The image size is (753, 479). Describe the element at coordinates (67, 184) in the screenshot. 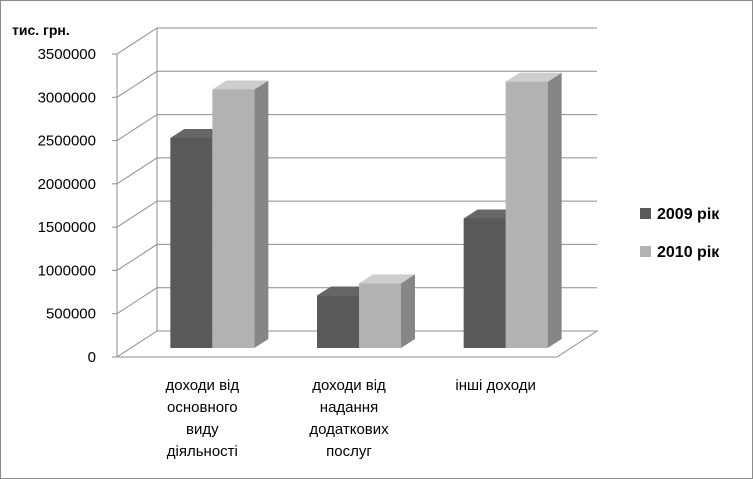

I see `y-tick-label: 2000000` at that location.